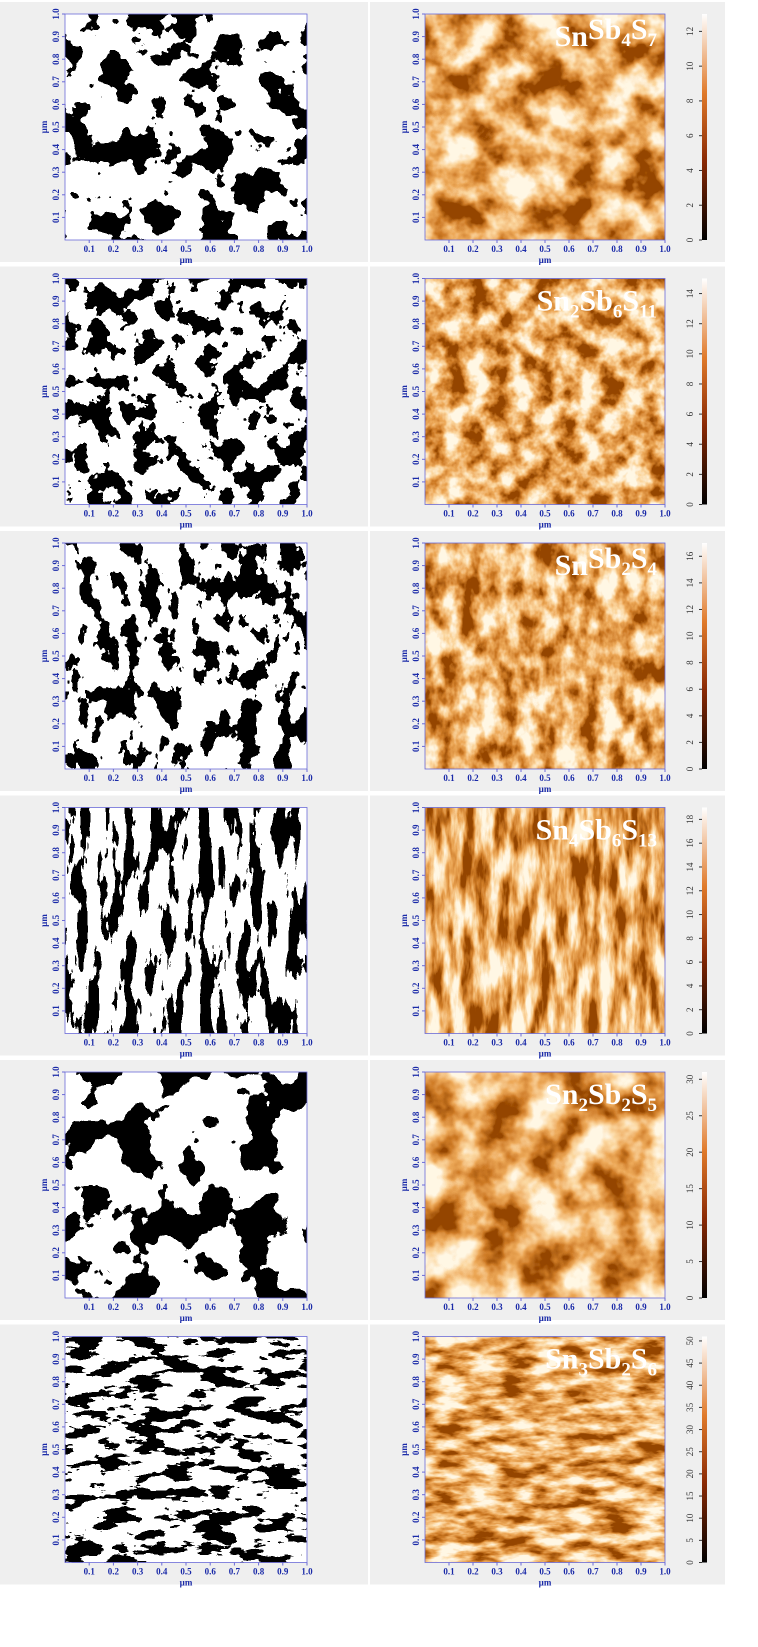 This screenshot has width=758, height=1647. What do you see at coordinates (626, 1105) in the screenshot?
I see `formula-subscript: 2` at bounding box center [626, 1105].